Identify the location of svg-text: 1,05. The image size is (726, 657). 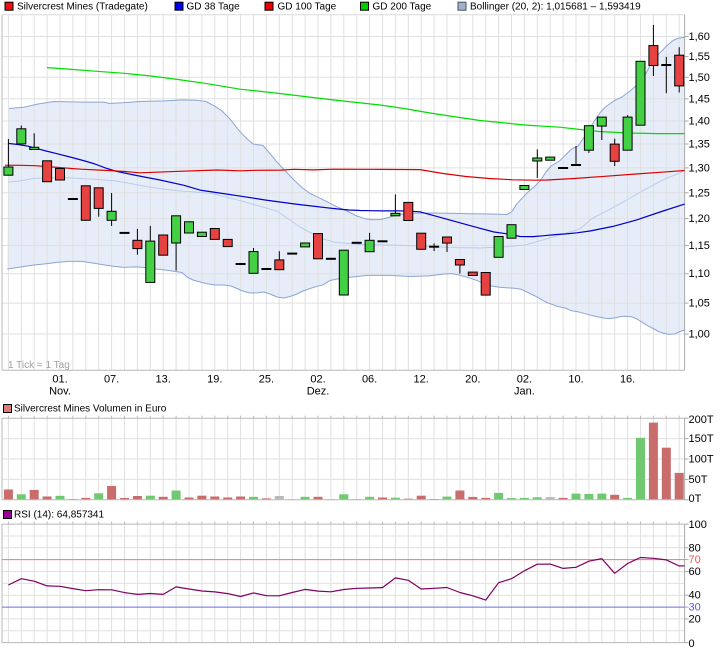
(699, 304).